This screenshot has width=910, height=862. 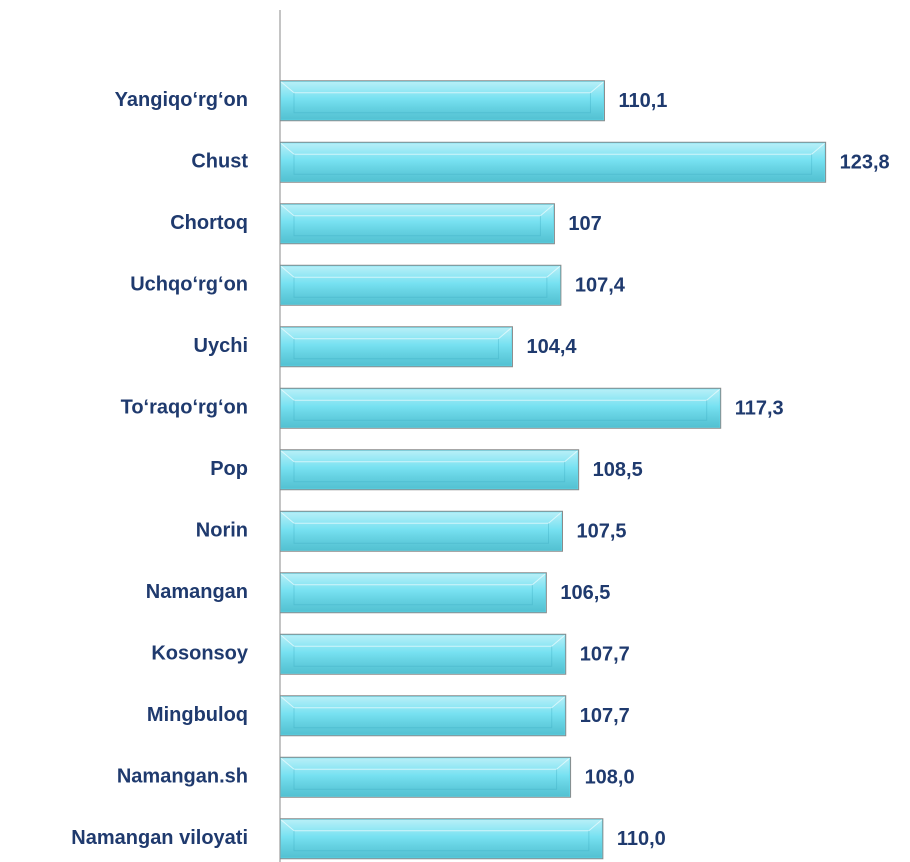 I want to click on value-label: 110,0, so click(x=641, y=839).